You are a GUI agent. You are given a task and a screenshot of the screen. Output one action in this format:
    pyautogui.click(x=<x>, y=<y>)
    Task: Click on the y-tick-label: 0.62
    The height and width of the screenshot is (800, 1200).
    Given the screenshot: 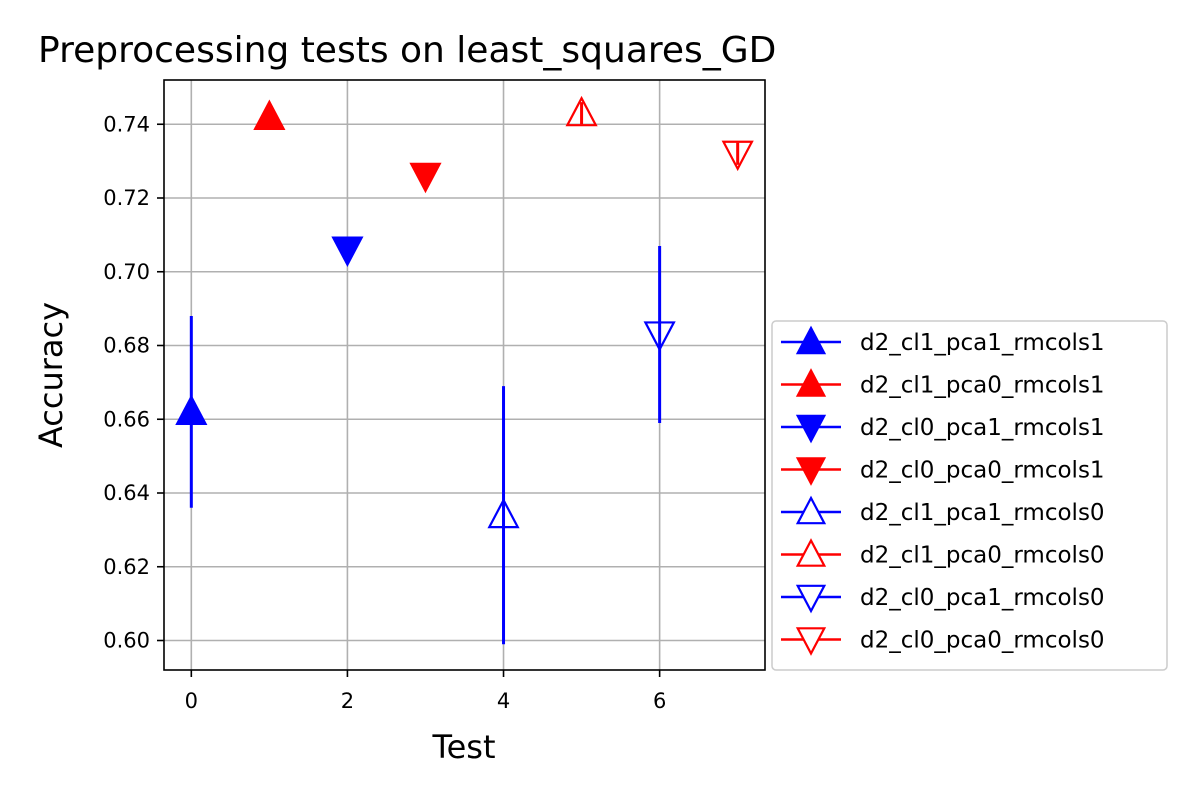 What is the action you would take?
    pyautogui.click(x=126, y=567)
    